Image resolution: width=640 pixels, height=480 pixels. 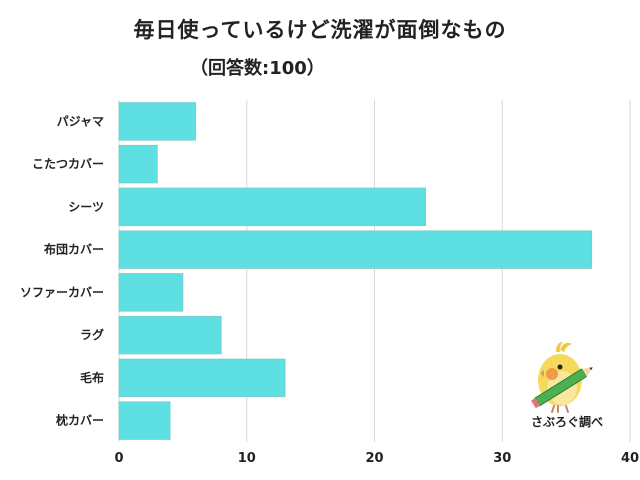 I want to click on chart-title: 毎日使っているけど洗濯が面倒なもの, so click(x=320, y=30).